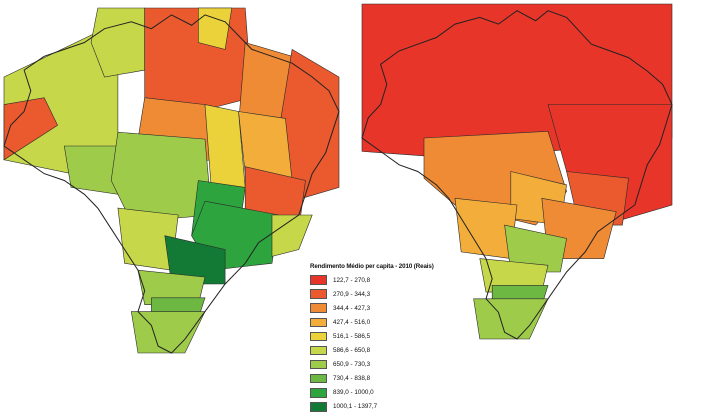 Image resolution: width=709 pixels, height=414 pixels. Describe the element at coordinates (352, 365) in the screenshot. I see `legend-label: 650,9 - 730,3` at that location.